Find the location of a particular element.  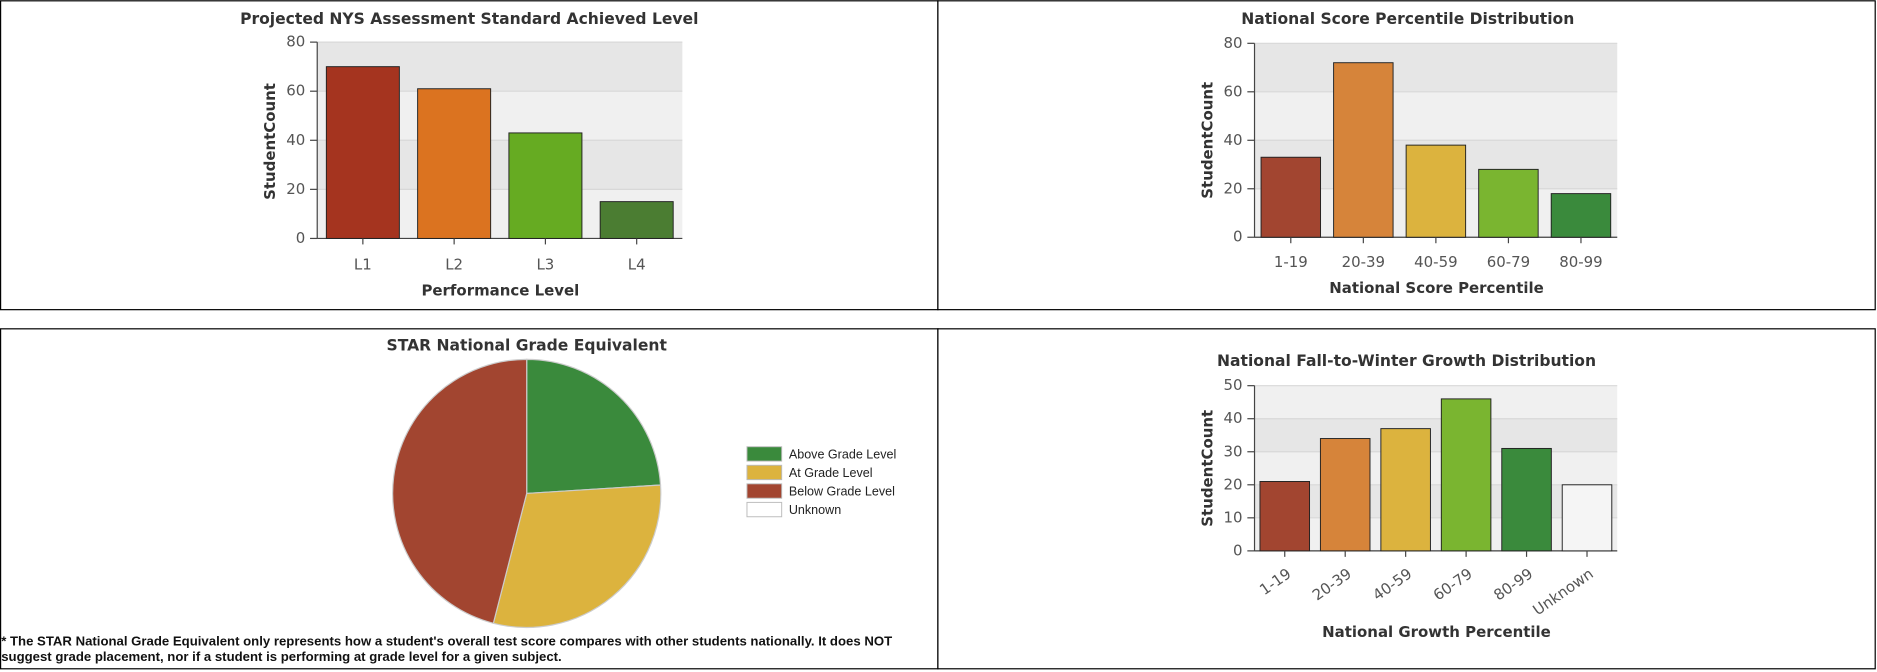

legend-label: At Grade Level is located at coordinates (831, 473).